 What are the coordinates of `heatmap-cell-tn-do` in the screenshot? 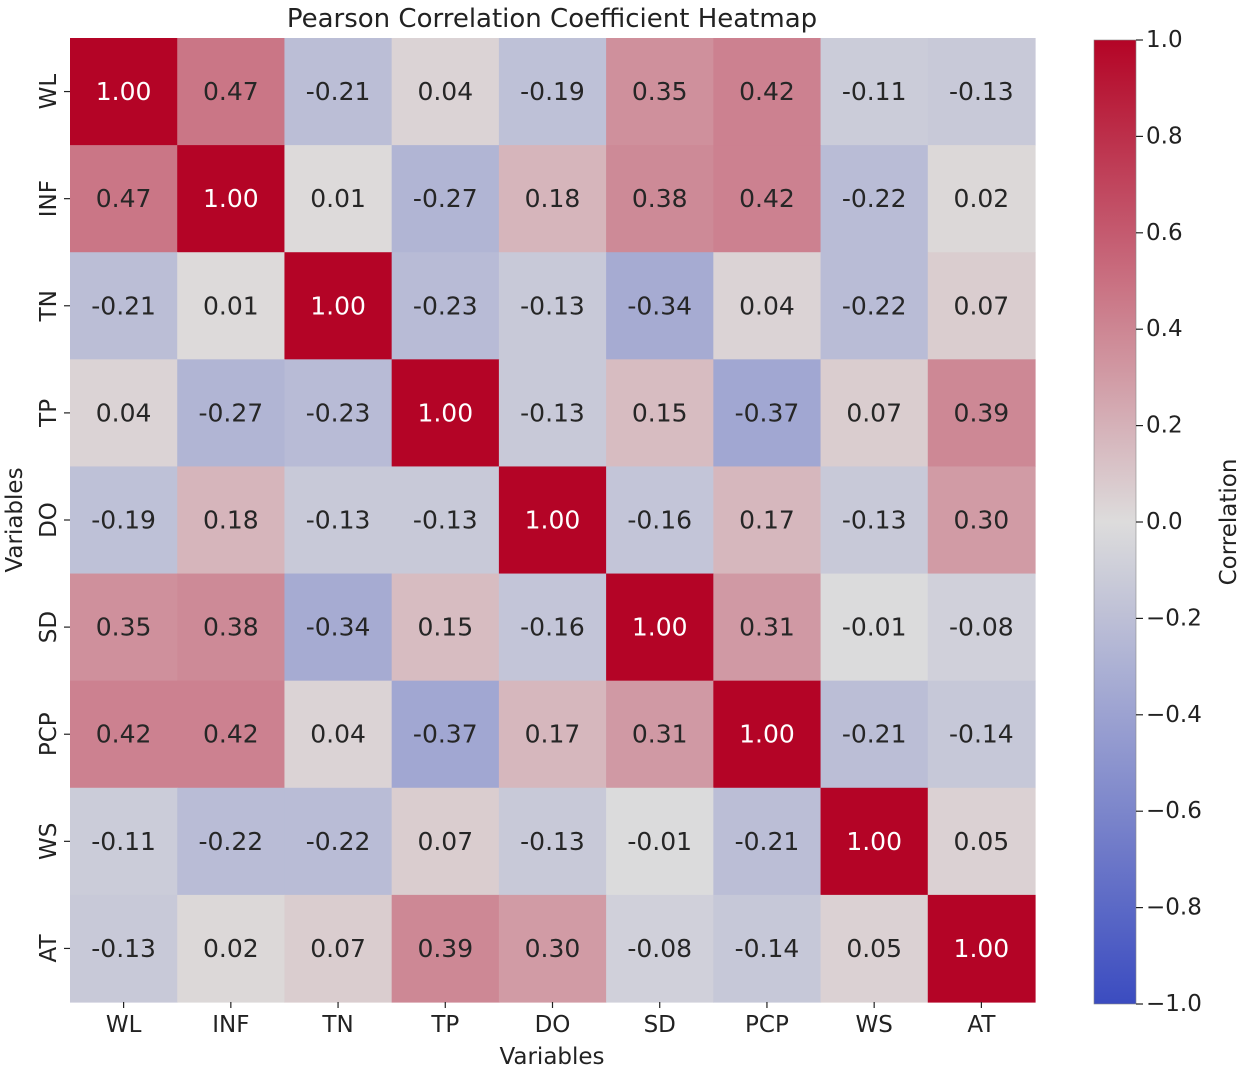 It's located at (552, 306).